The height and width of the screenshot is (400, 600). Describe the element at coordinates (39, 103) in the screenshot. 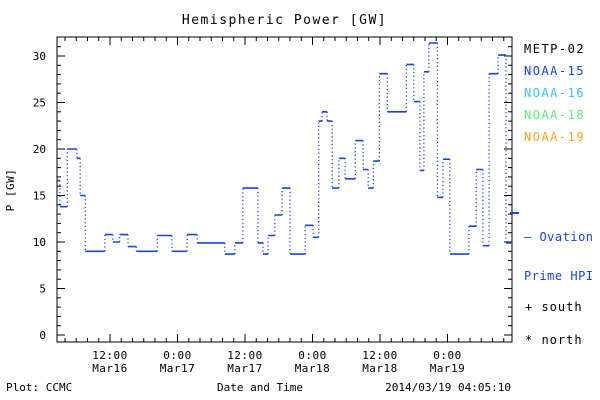

I see `y-tick-label: 25` at that location.